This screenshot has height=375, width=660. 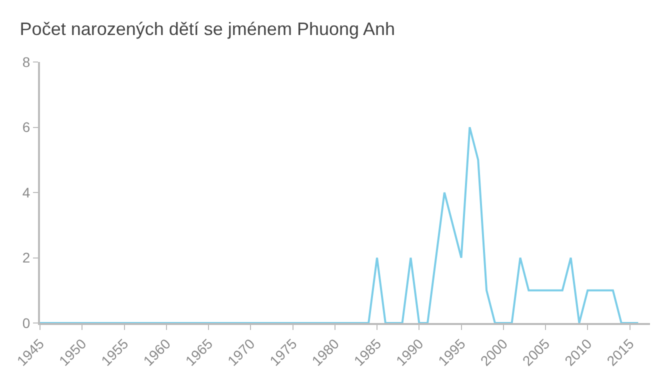 What do you see at coordinates (26, 322) in the screenshot?
I see `y-tick-label: 0` at bounding box center [26, 322].